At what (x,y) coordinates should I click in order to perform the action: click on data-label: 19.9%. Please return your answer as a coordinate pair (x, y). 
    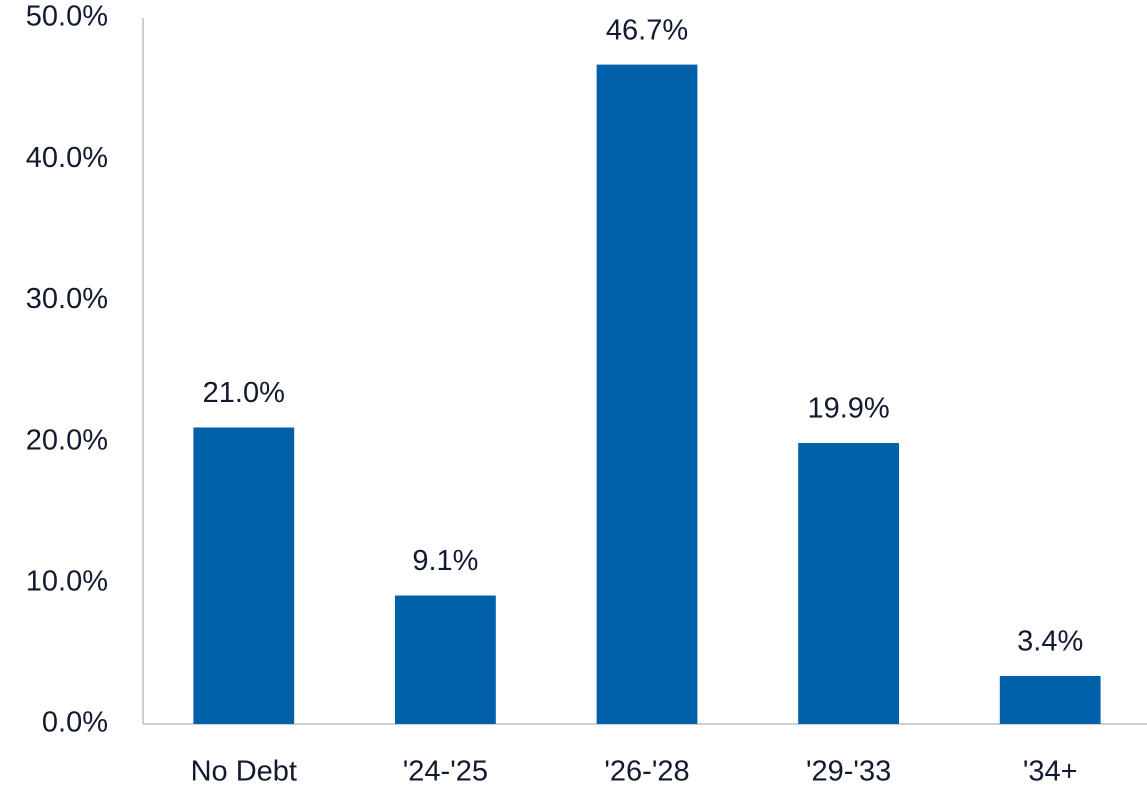
    Looking at the image, I should click on (848, 409).